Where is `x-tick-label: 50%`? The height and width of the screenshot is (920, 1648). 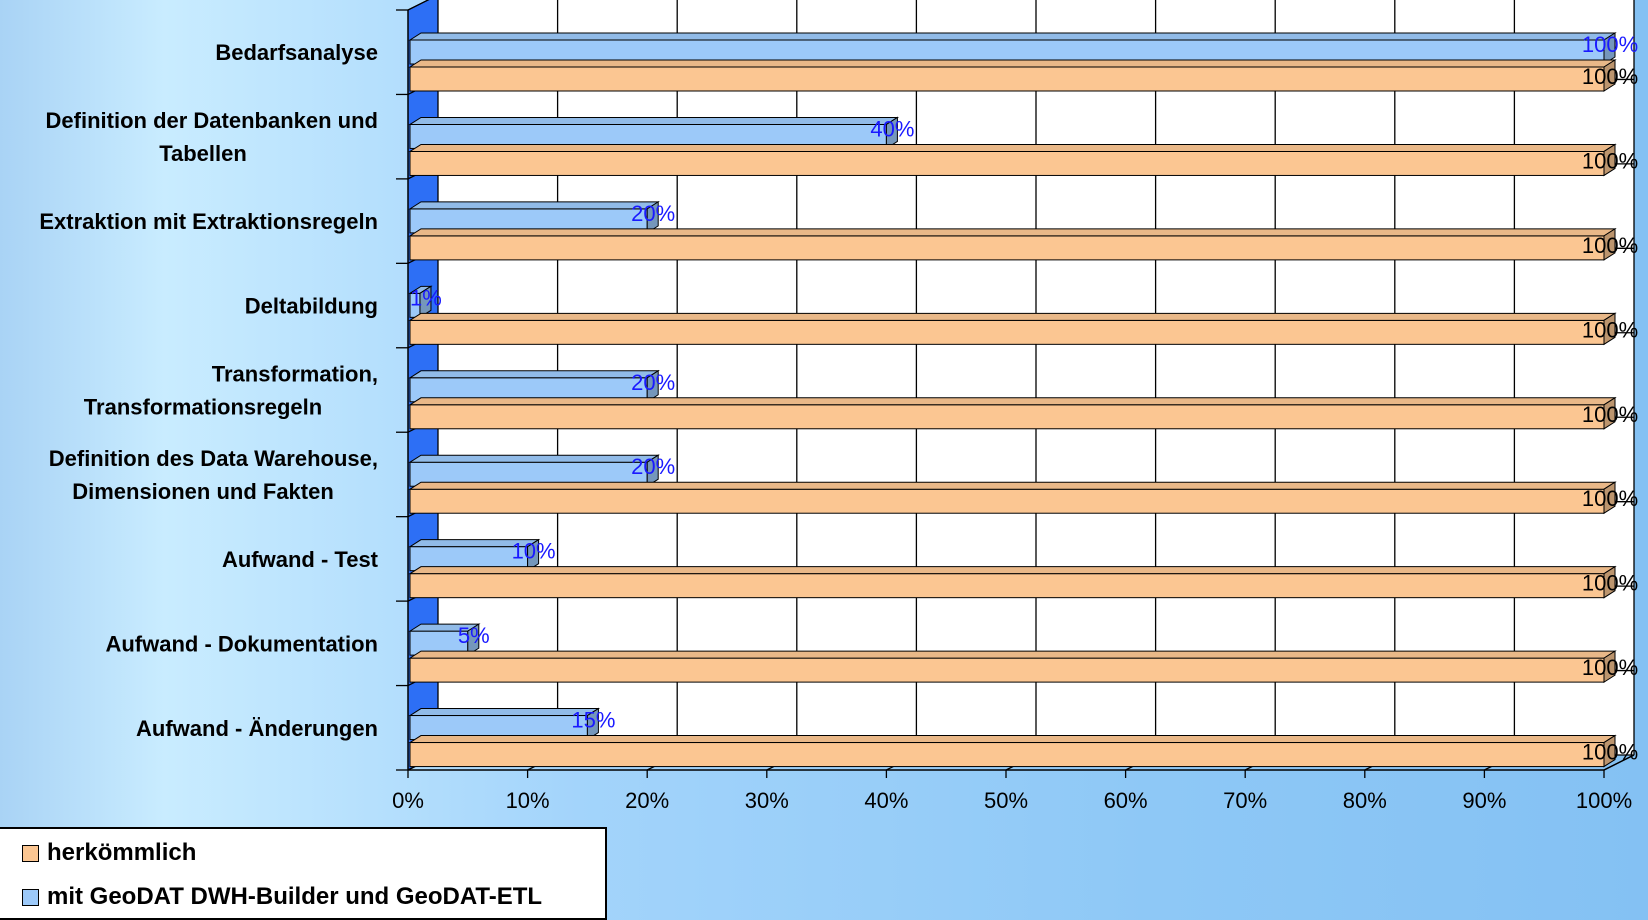 x-tick-label: 50% is located at coordinates (1006, 800).